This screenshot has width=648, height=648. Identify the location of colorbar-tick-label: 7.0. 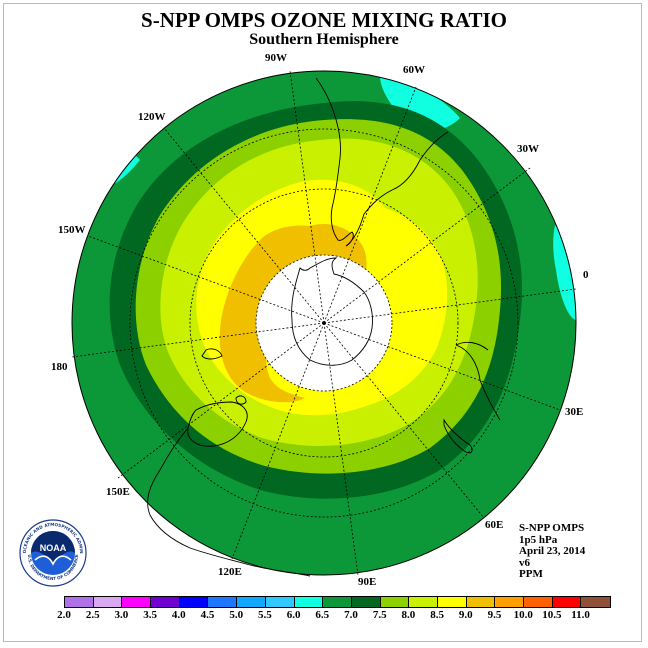
(351, 615).